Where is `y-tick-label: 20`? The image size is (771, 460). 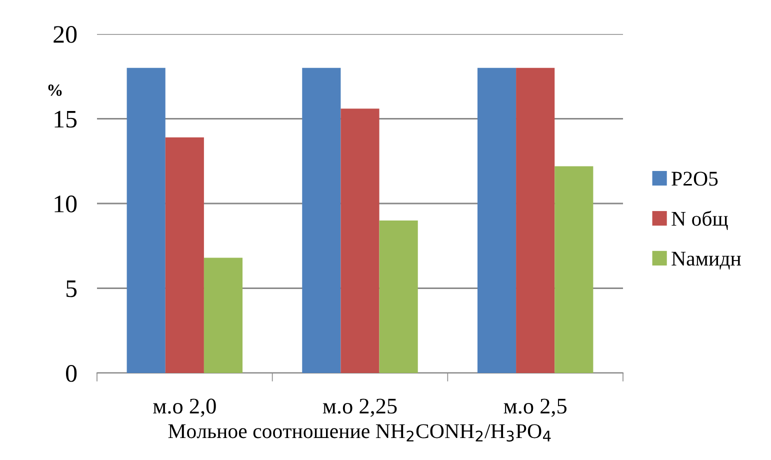 y-tick-label: 20 is located at coordinates (65, 34).